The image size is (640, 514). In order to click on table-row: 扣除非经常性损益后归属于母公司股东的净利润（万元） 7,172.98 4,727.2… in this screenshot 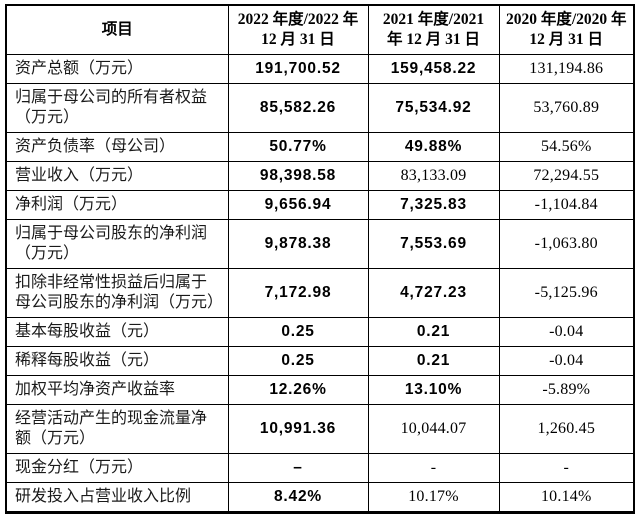, I will do `click(320, 292)`.